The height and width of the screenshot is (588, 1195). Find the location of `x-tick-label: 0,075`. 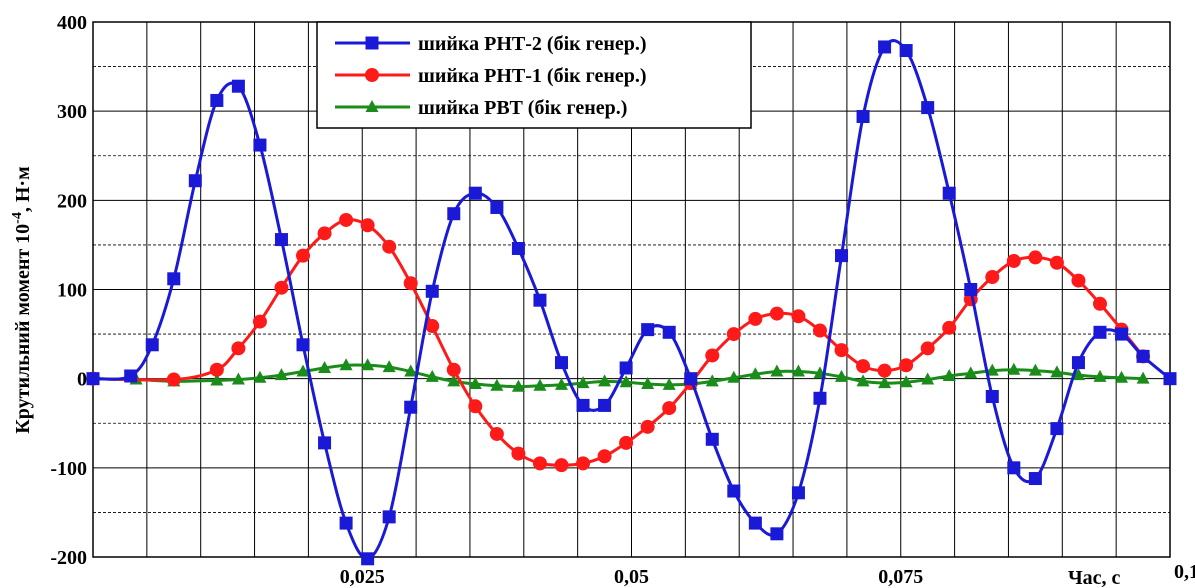

x-tick-label: 0,075 is located at coordinates (900, 577).